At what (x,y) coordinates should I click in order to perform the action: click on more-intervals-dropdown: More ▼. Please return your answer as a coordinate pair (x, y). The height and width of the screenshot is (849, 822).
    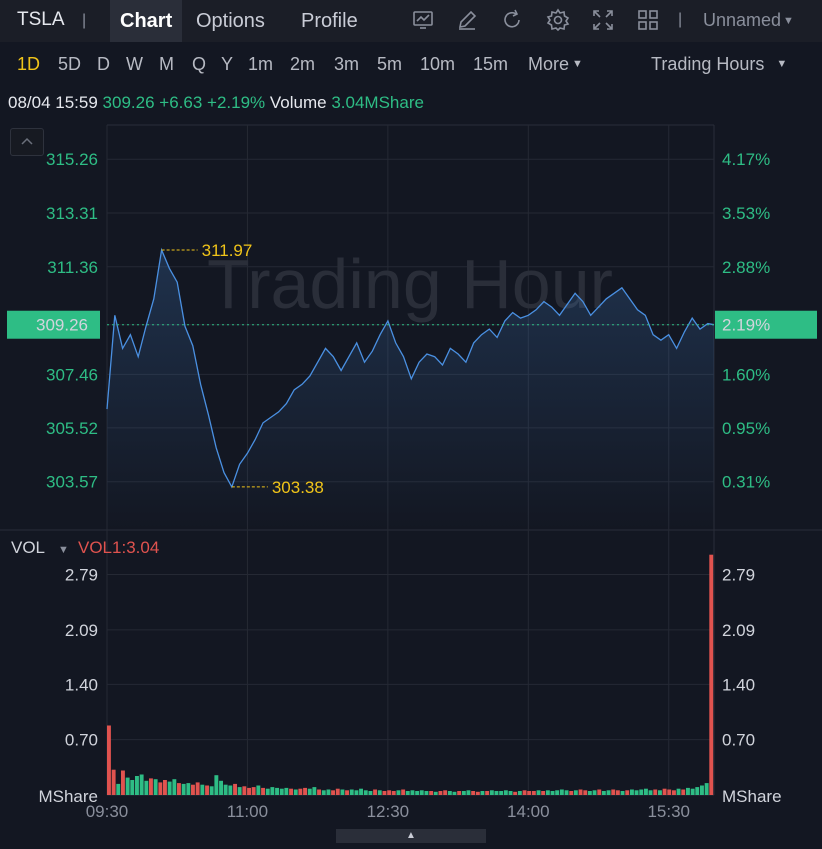
    Looking at the image, I should click on (555, 64).